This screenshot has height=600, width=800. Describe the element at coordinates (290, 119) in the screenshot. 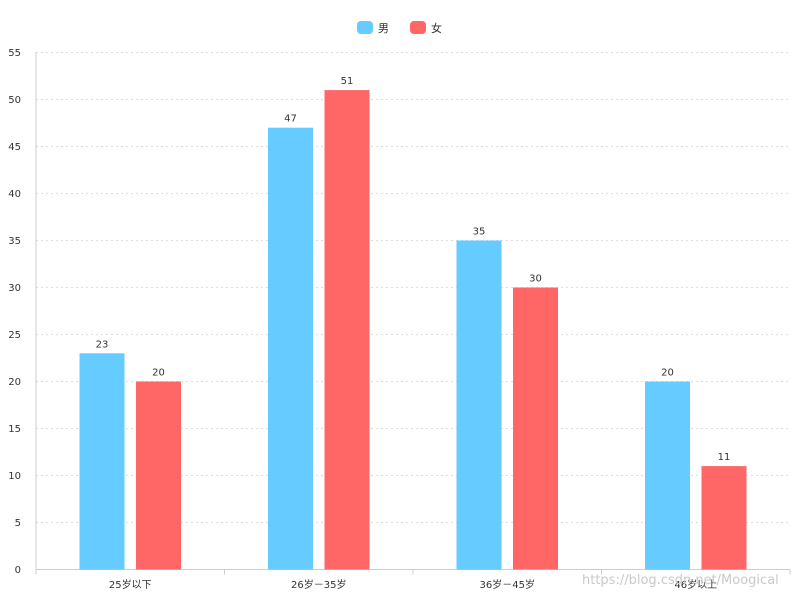

I see `bar-value-label: 47` at that location.